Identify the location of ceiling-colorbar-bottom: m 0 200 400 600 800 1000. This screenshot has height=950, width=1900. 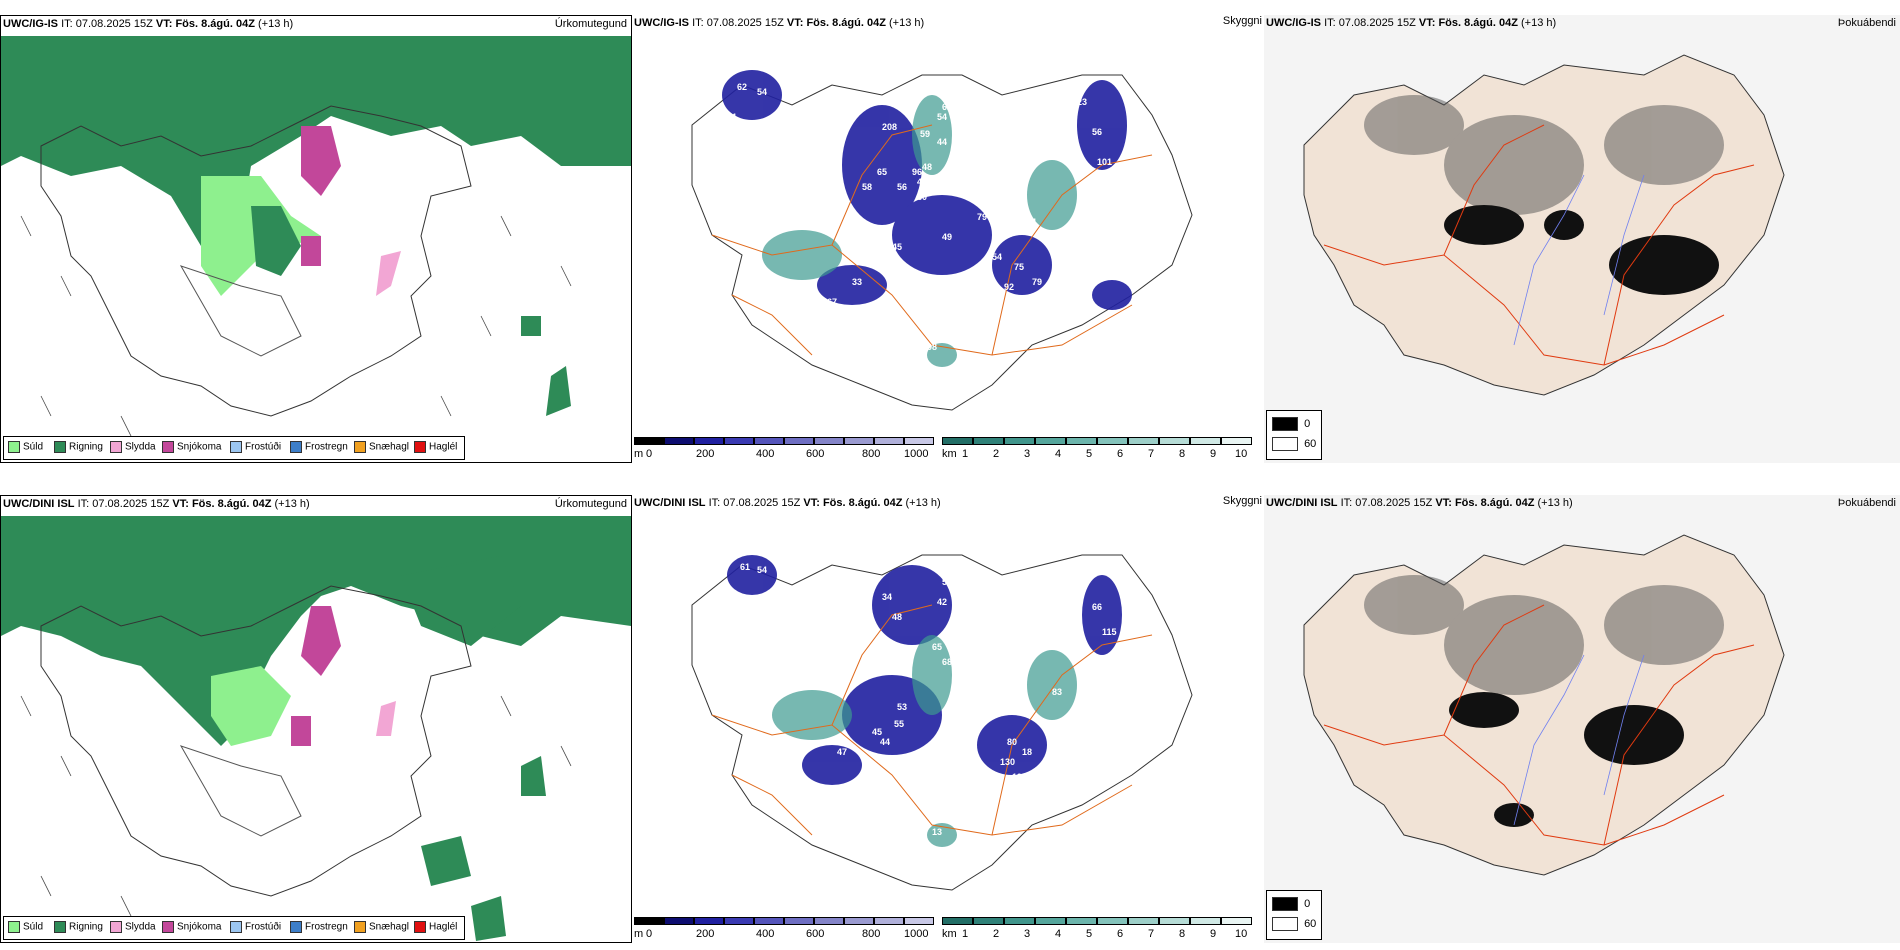
(784, 928).